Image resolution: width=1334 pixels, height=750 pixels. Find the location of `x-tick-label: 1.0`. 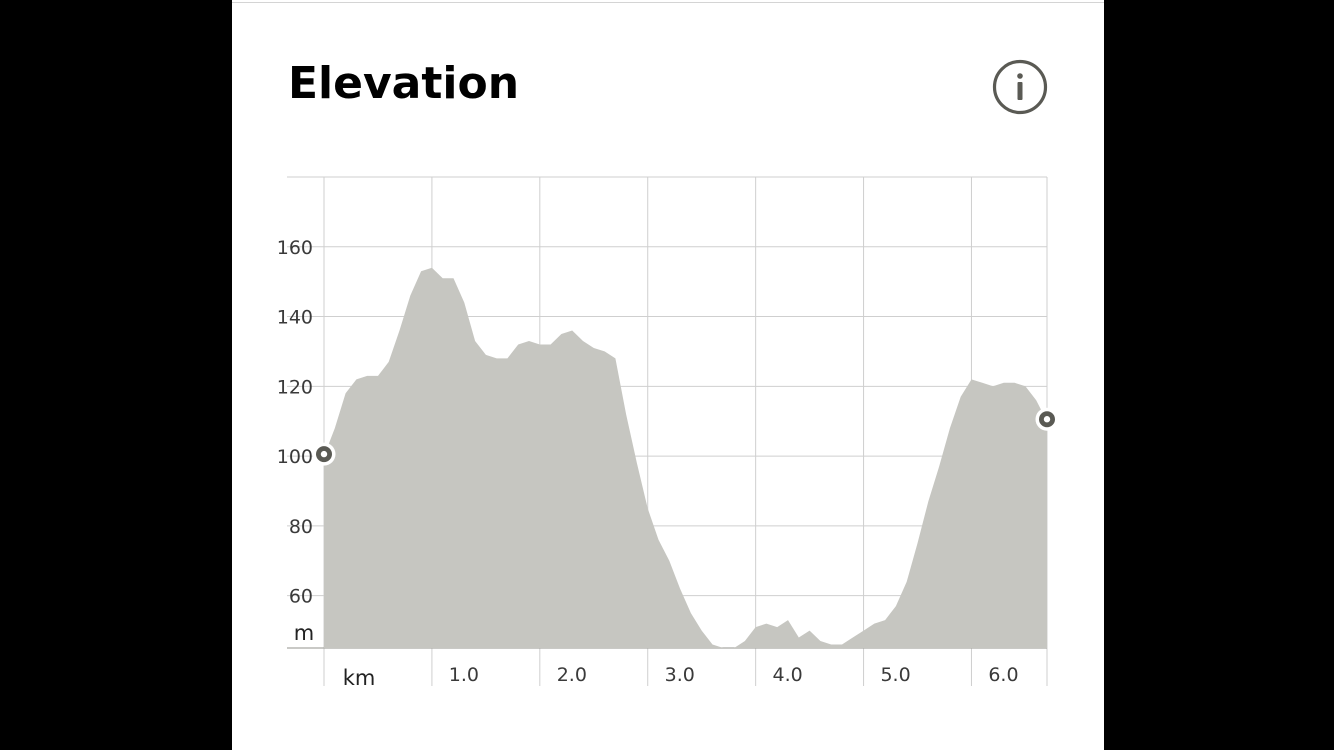

x-tick-label: 1.0 is located at coordinates (464, 675).